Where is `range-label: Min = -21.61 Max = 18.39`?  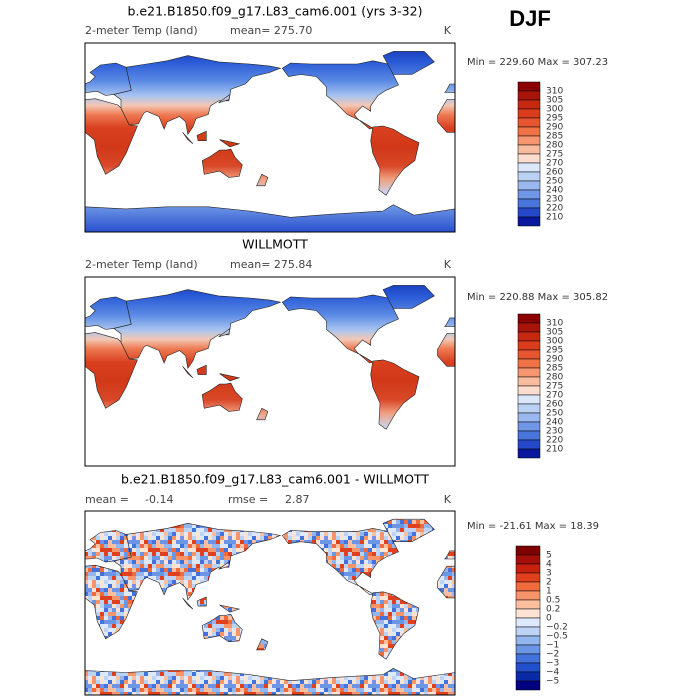
range-label: Min = -21.61 Max = 18.39 is located at coordinates (533, 526).